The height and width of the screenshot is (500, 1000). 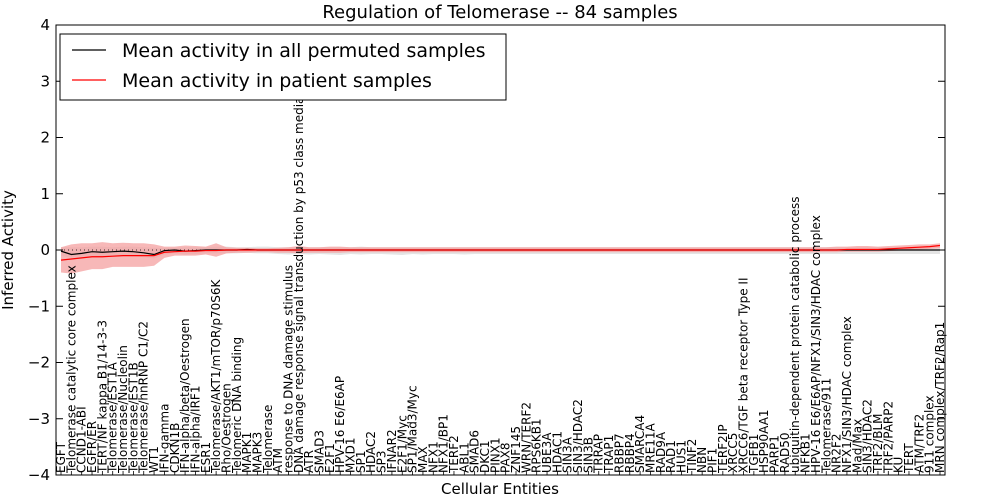 I want to click on x-tick-label: NFX1/BP1, so click(x=444, y=443).